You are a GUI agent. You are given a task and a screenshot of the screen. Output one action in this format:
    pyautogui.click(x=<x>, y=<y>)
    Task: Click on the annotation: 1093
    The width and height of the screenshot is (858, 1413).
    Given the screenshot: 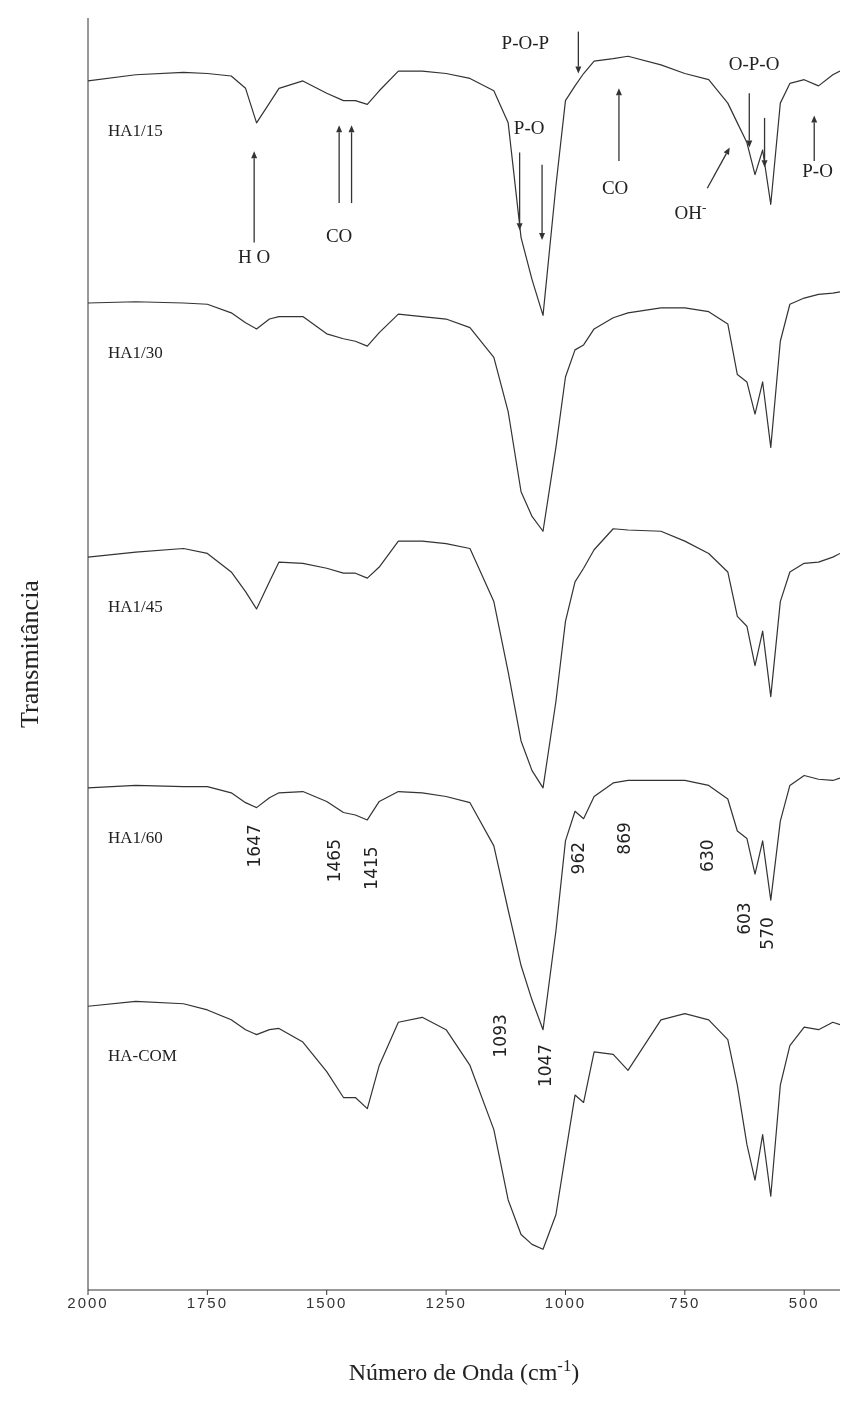 What is the action you would take?
    pyautogui.click(x=500, y=1036)
    